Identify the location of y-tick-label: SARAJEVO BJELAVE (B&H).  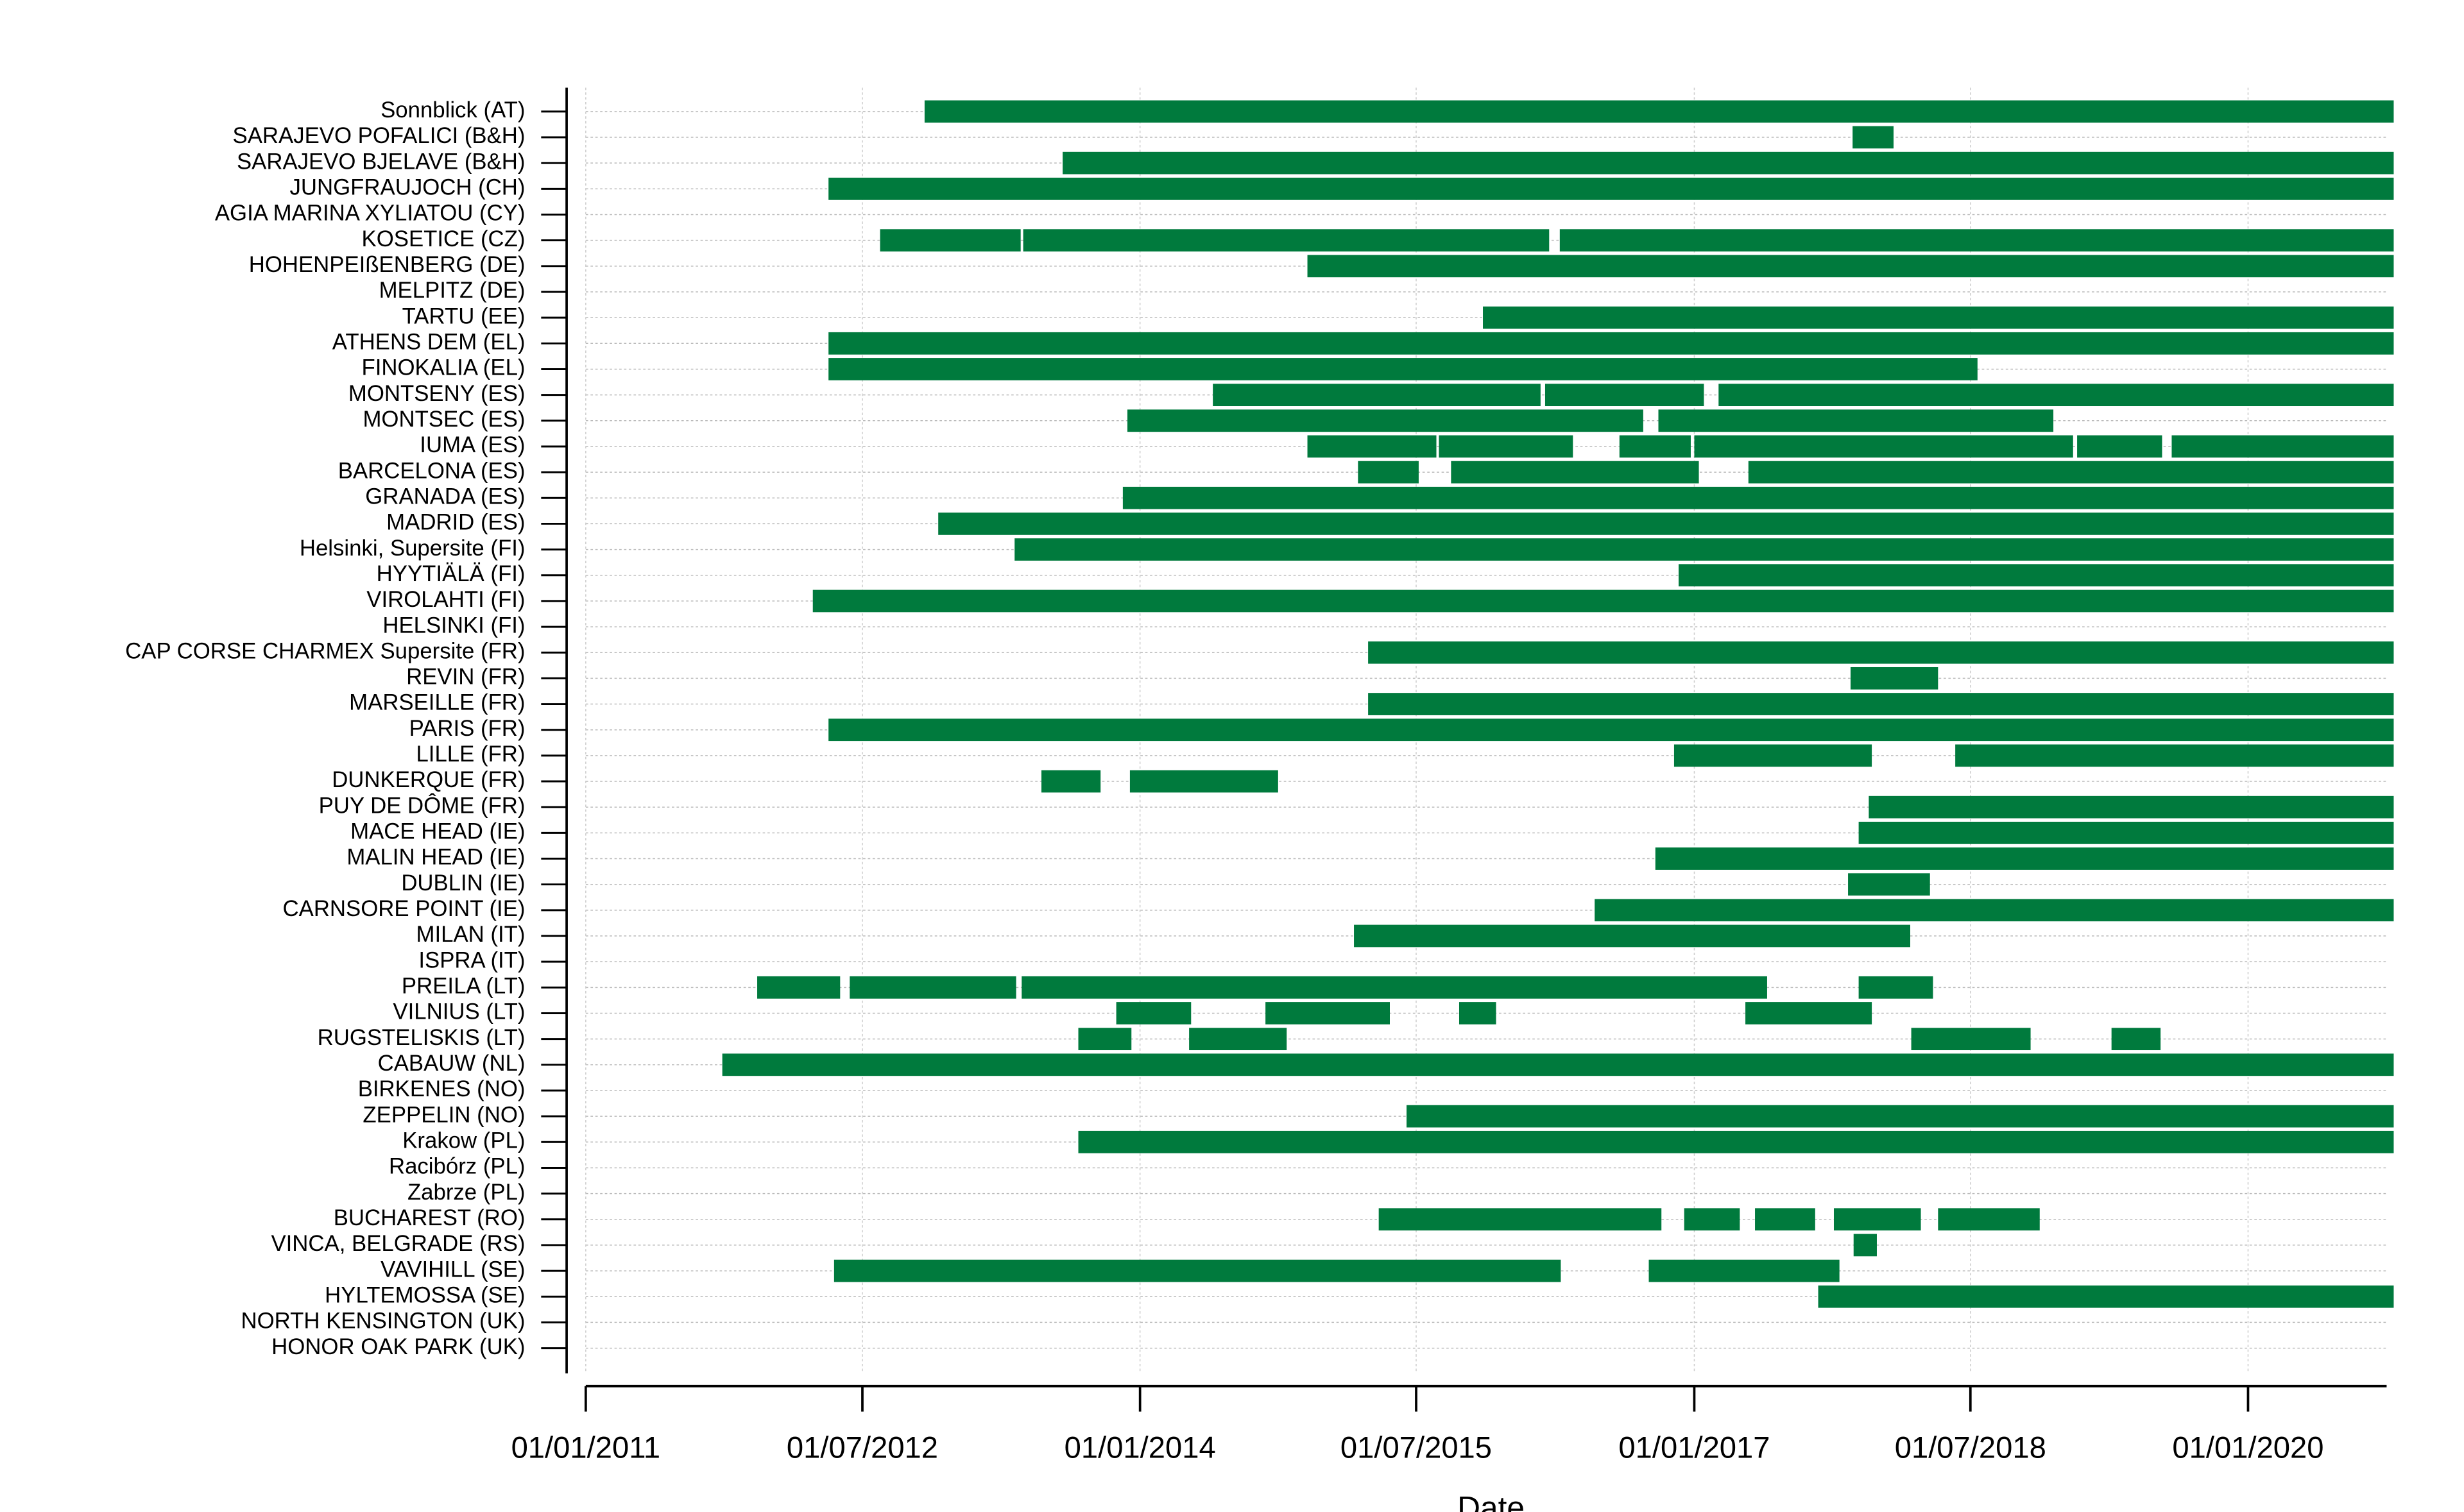
(382, 161).